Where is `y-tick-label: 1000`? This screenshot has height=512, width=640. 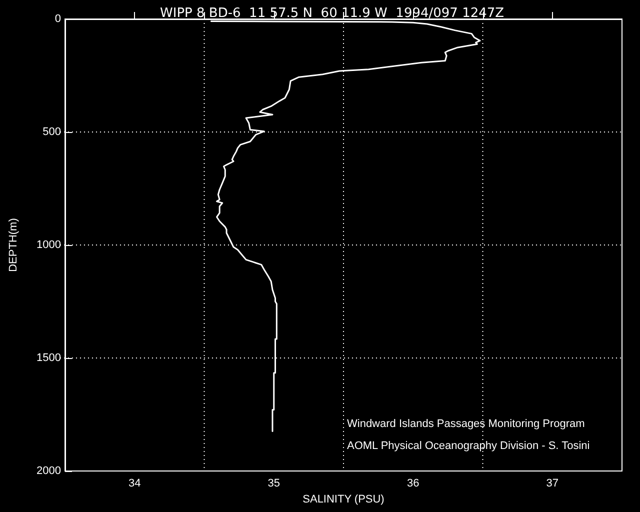
y-tick-label: 1000 is located at coordinates (48, 245).